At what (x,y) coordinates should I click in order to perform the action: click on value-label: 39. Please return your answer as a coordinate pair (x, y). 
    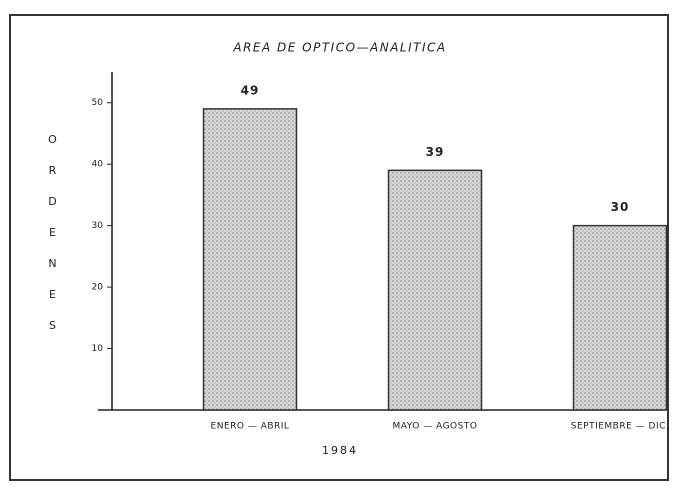
    Looking at the image, I should click on (435, 152).